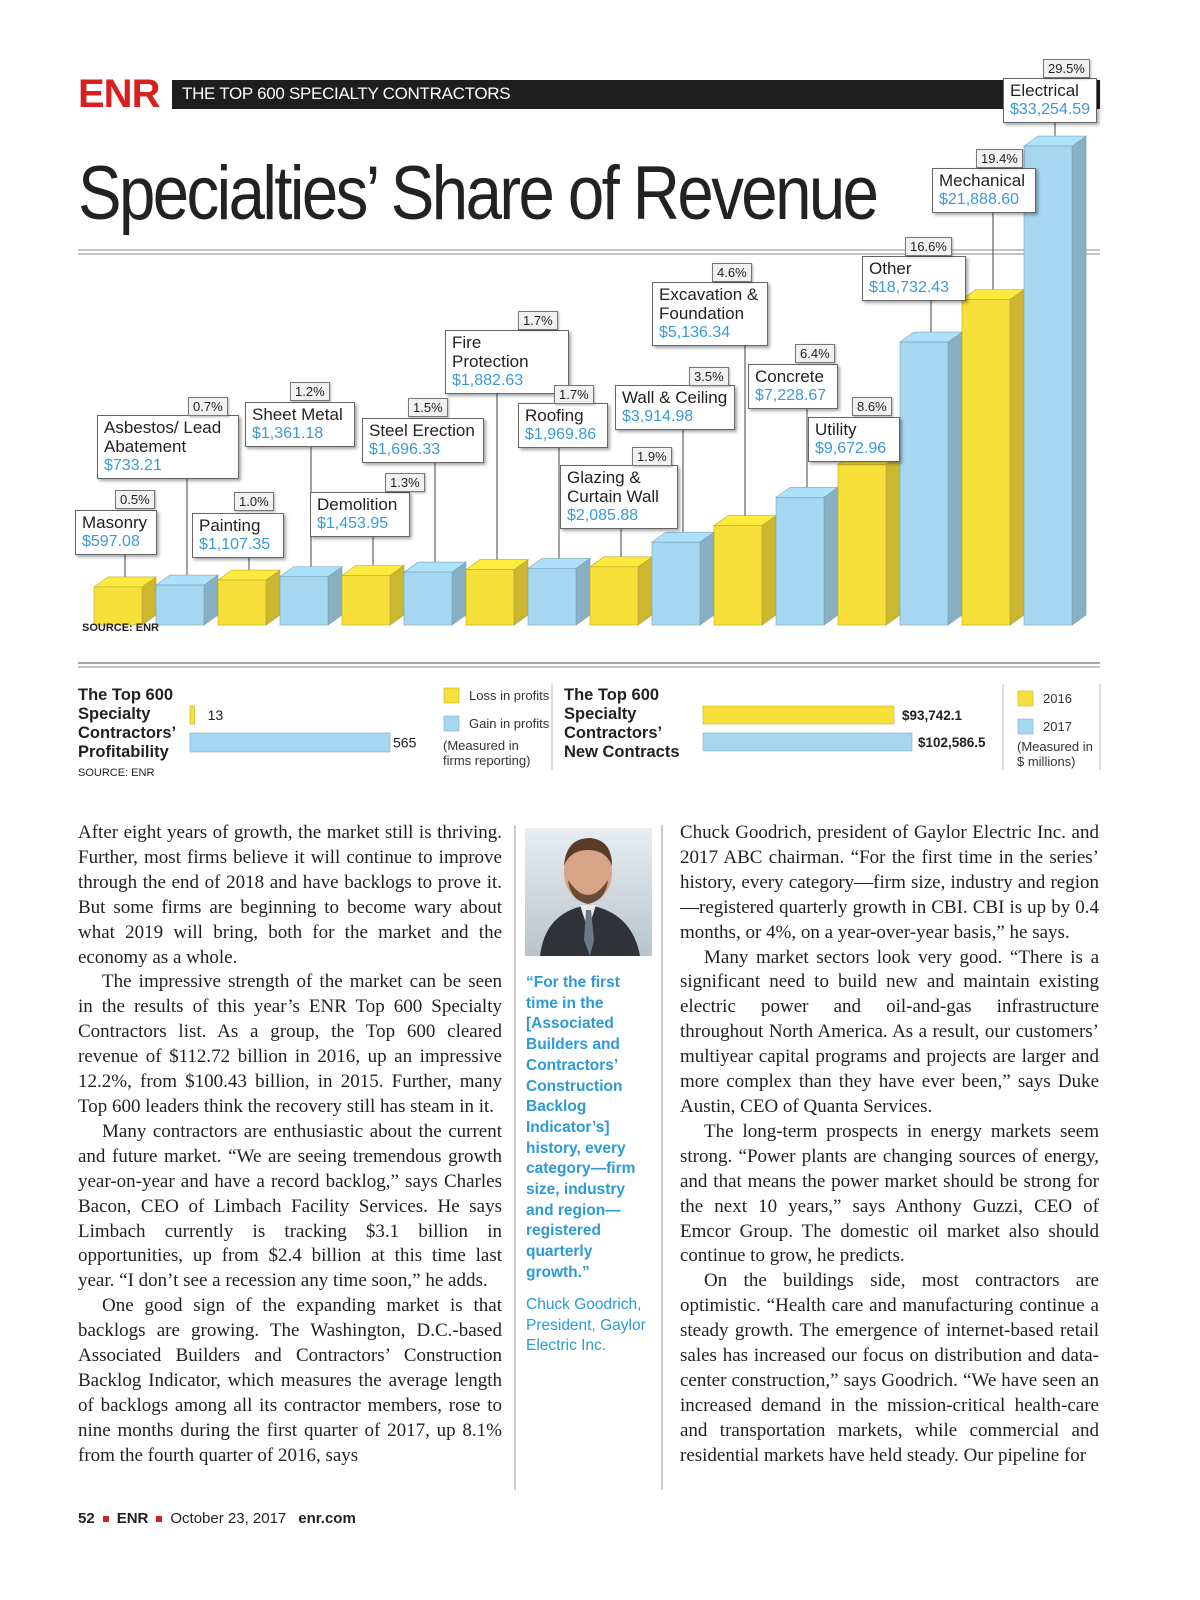 The height and width of the screenshot is (1600, 1200). Describe the element at coordinates (928, 246) in the screenshot. I see `share-label: 16.6%` at that location.